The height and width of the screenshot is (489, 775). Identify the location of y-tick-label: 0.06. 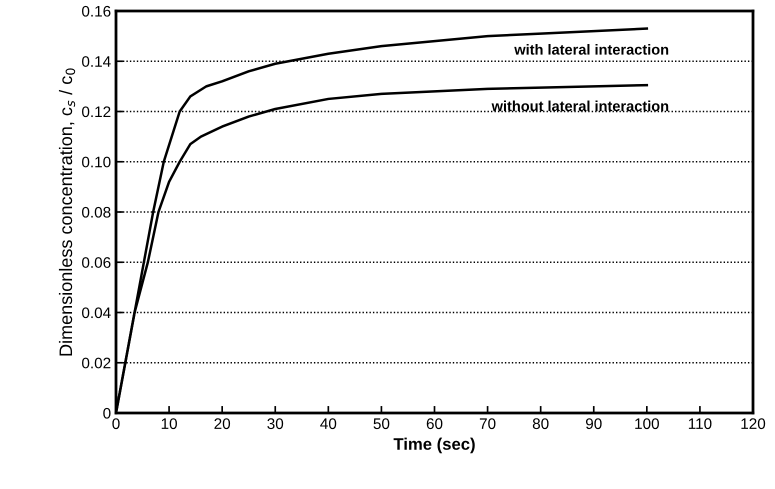
(96, 262).